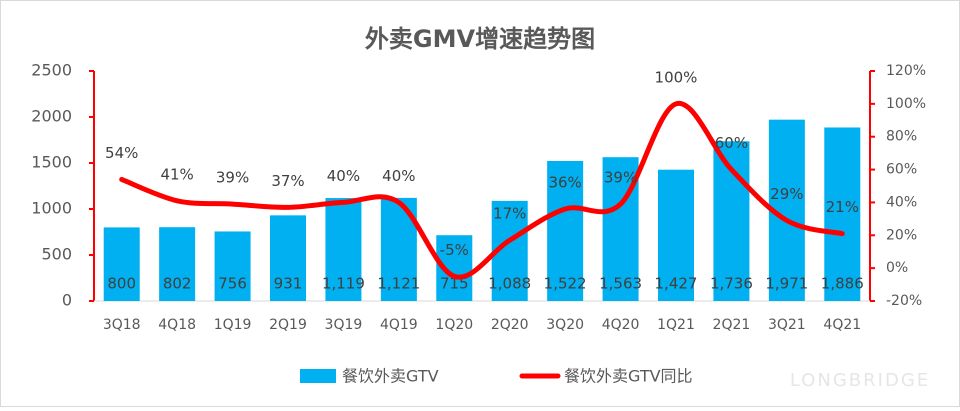 This screenshot has height=411, width=960. What do you see at coordinates (901, 202) in the screenshot?
I see `y2-tick-label: 40%` at bounding box center [901, 202].